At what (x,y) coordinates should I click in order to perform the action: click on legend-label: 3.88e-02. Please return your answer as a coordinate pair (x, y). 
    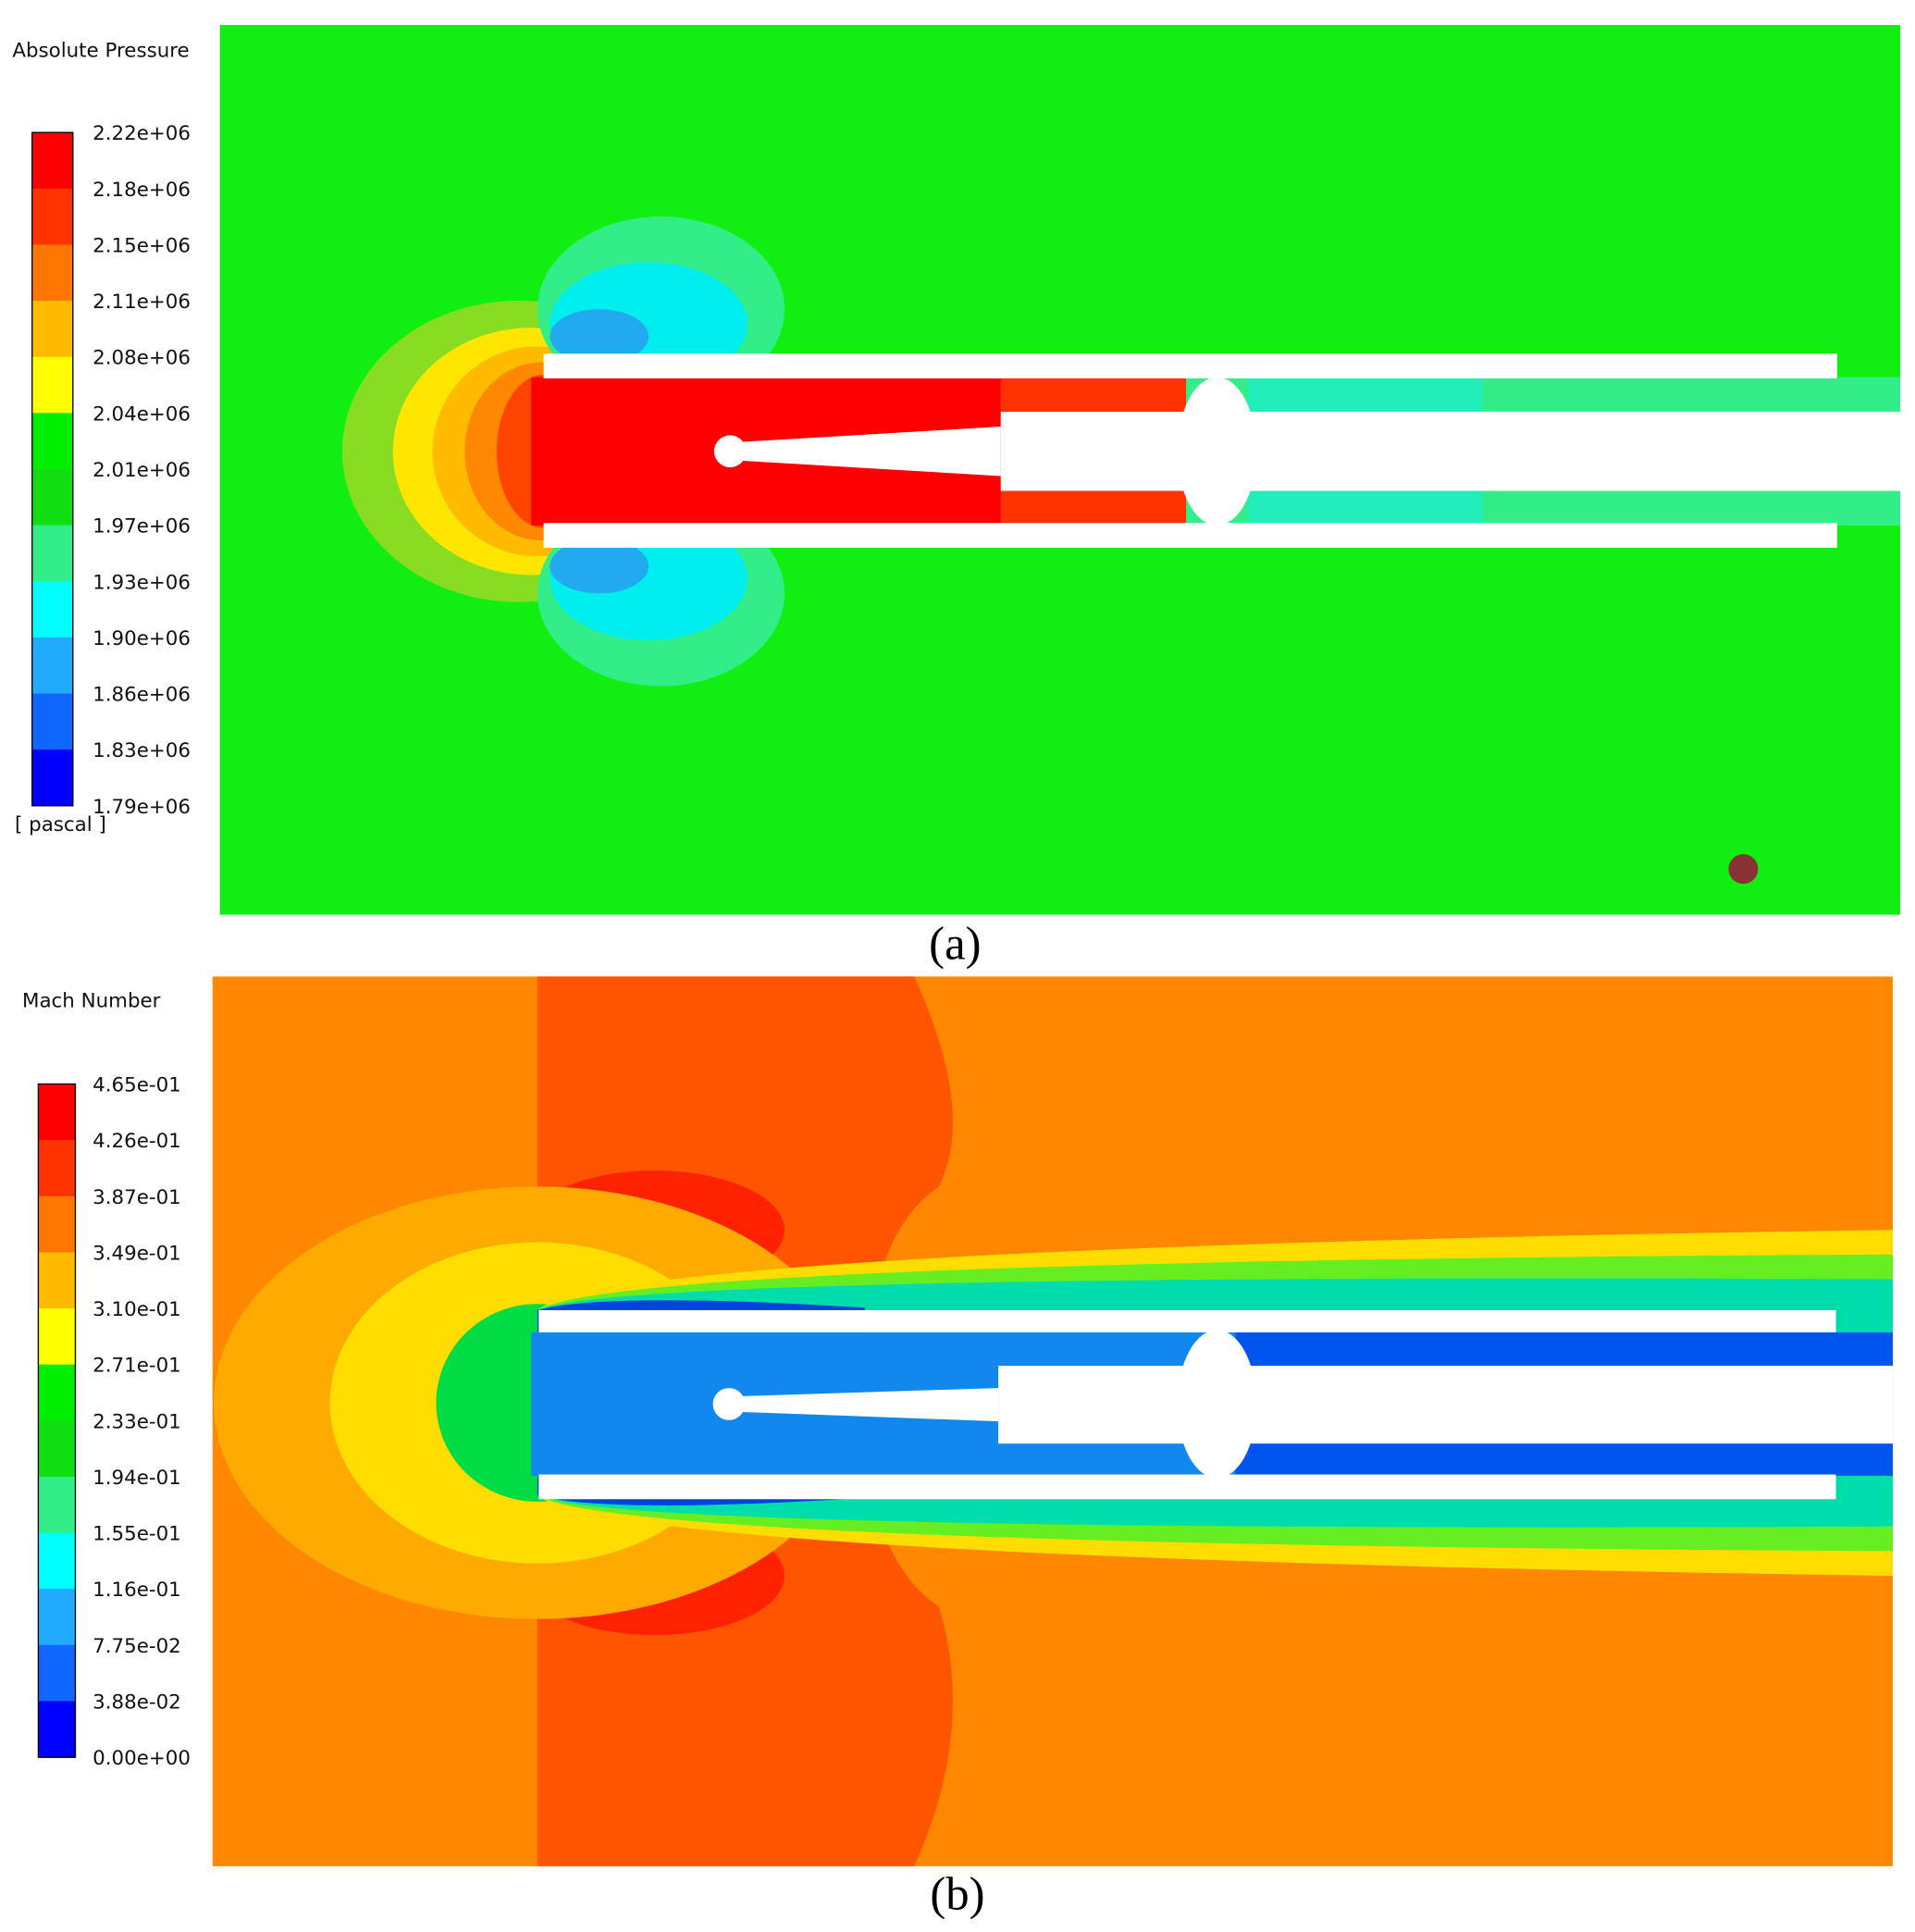
    Looking at the image, I should click on (137, 1702).